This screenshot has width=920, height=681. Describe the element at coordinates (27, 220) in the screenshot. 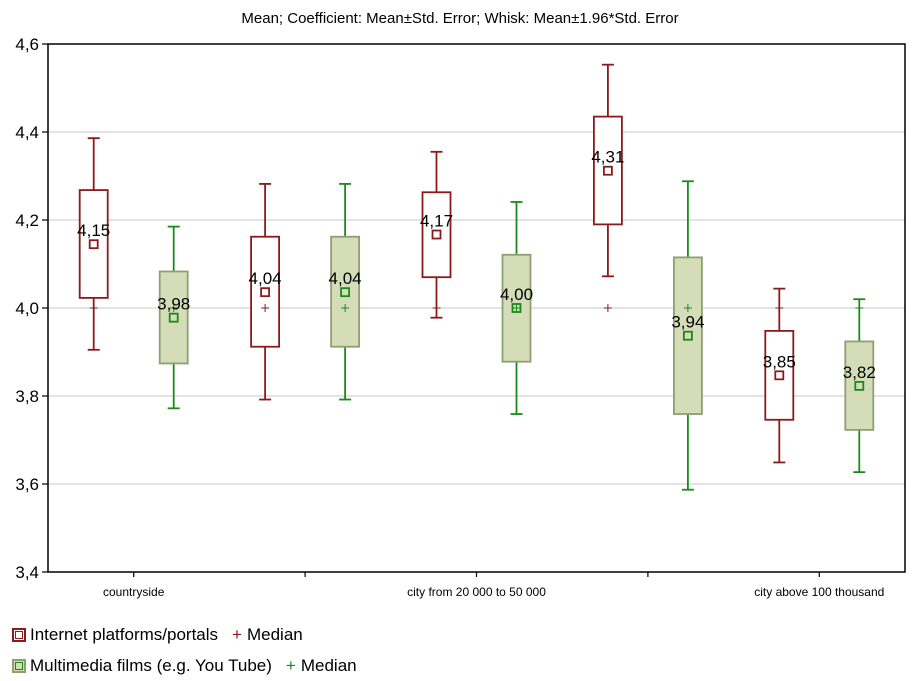

I see `y-tick-label: 4,2` at that location.